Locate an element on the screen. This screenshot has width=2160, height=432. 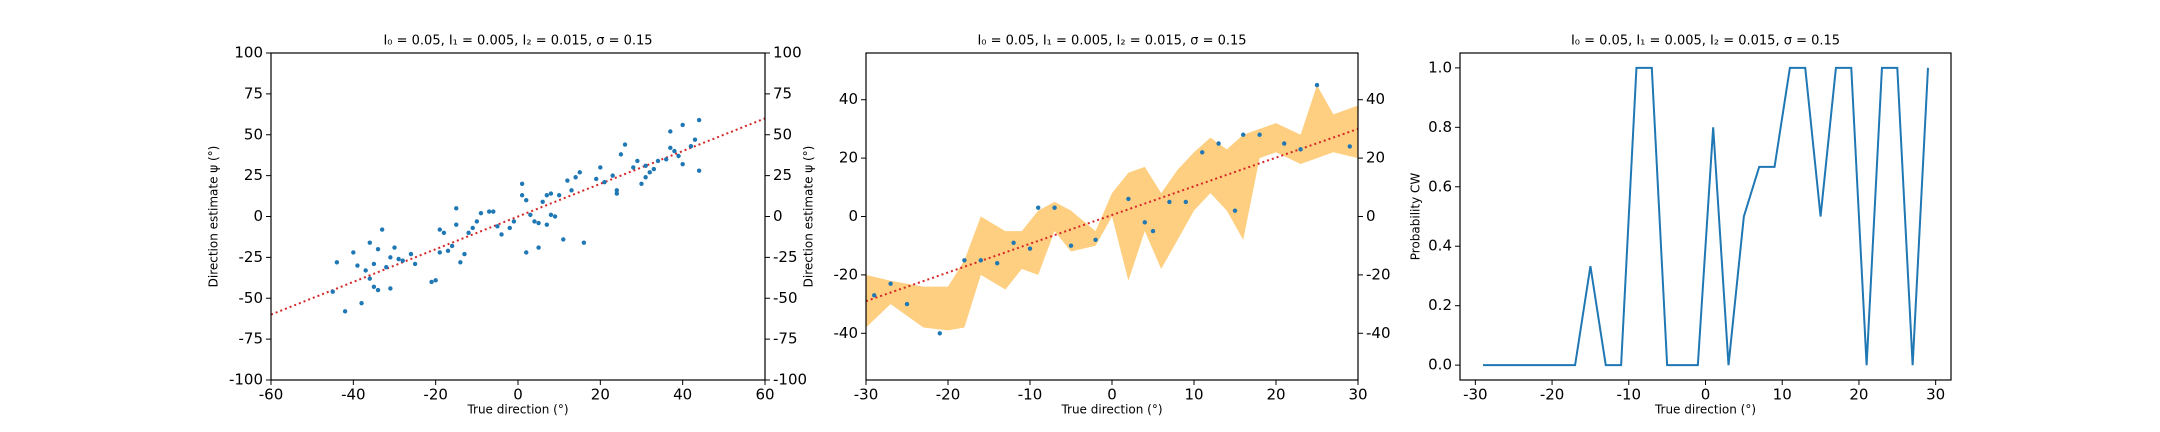
y-tick-label: 100 is located at coordinates (248, 53).